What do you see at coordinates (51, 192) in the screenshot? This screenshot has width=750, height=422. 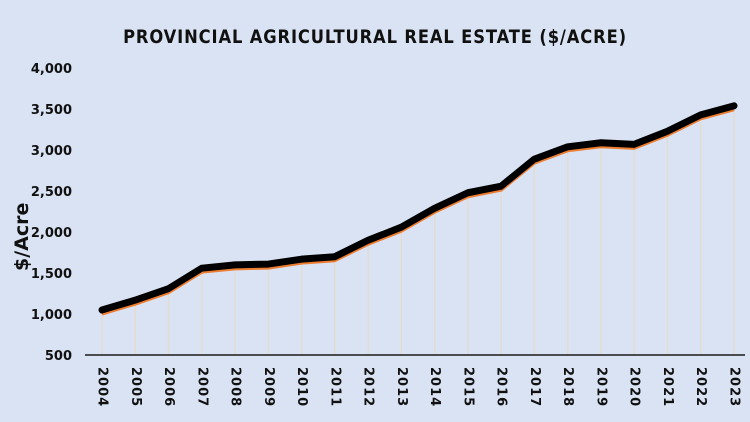 I see `y-tick-label: 2,500` at bounding box center [51, 192].